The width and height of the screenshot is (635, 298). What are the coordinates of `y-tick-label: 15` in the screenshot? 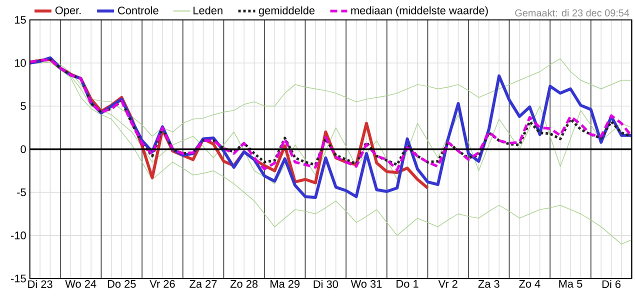 It's located at (20, 20).